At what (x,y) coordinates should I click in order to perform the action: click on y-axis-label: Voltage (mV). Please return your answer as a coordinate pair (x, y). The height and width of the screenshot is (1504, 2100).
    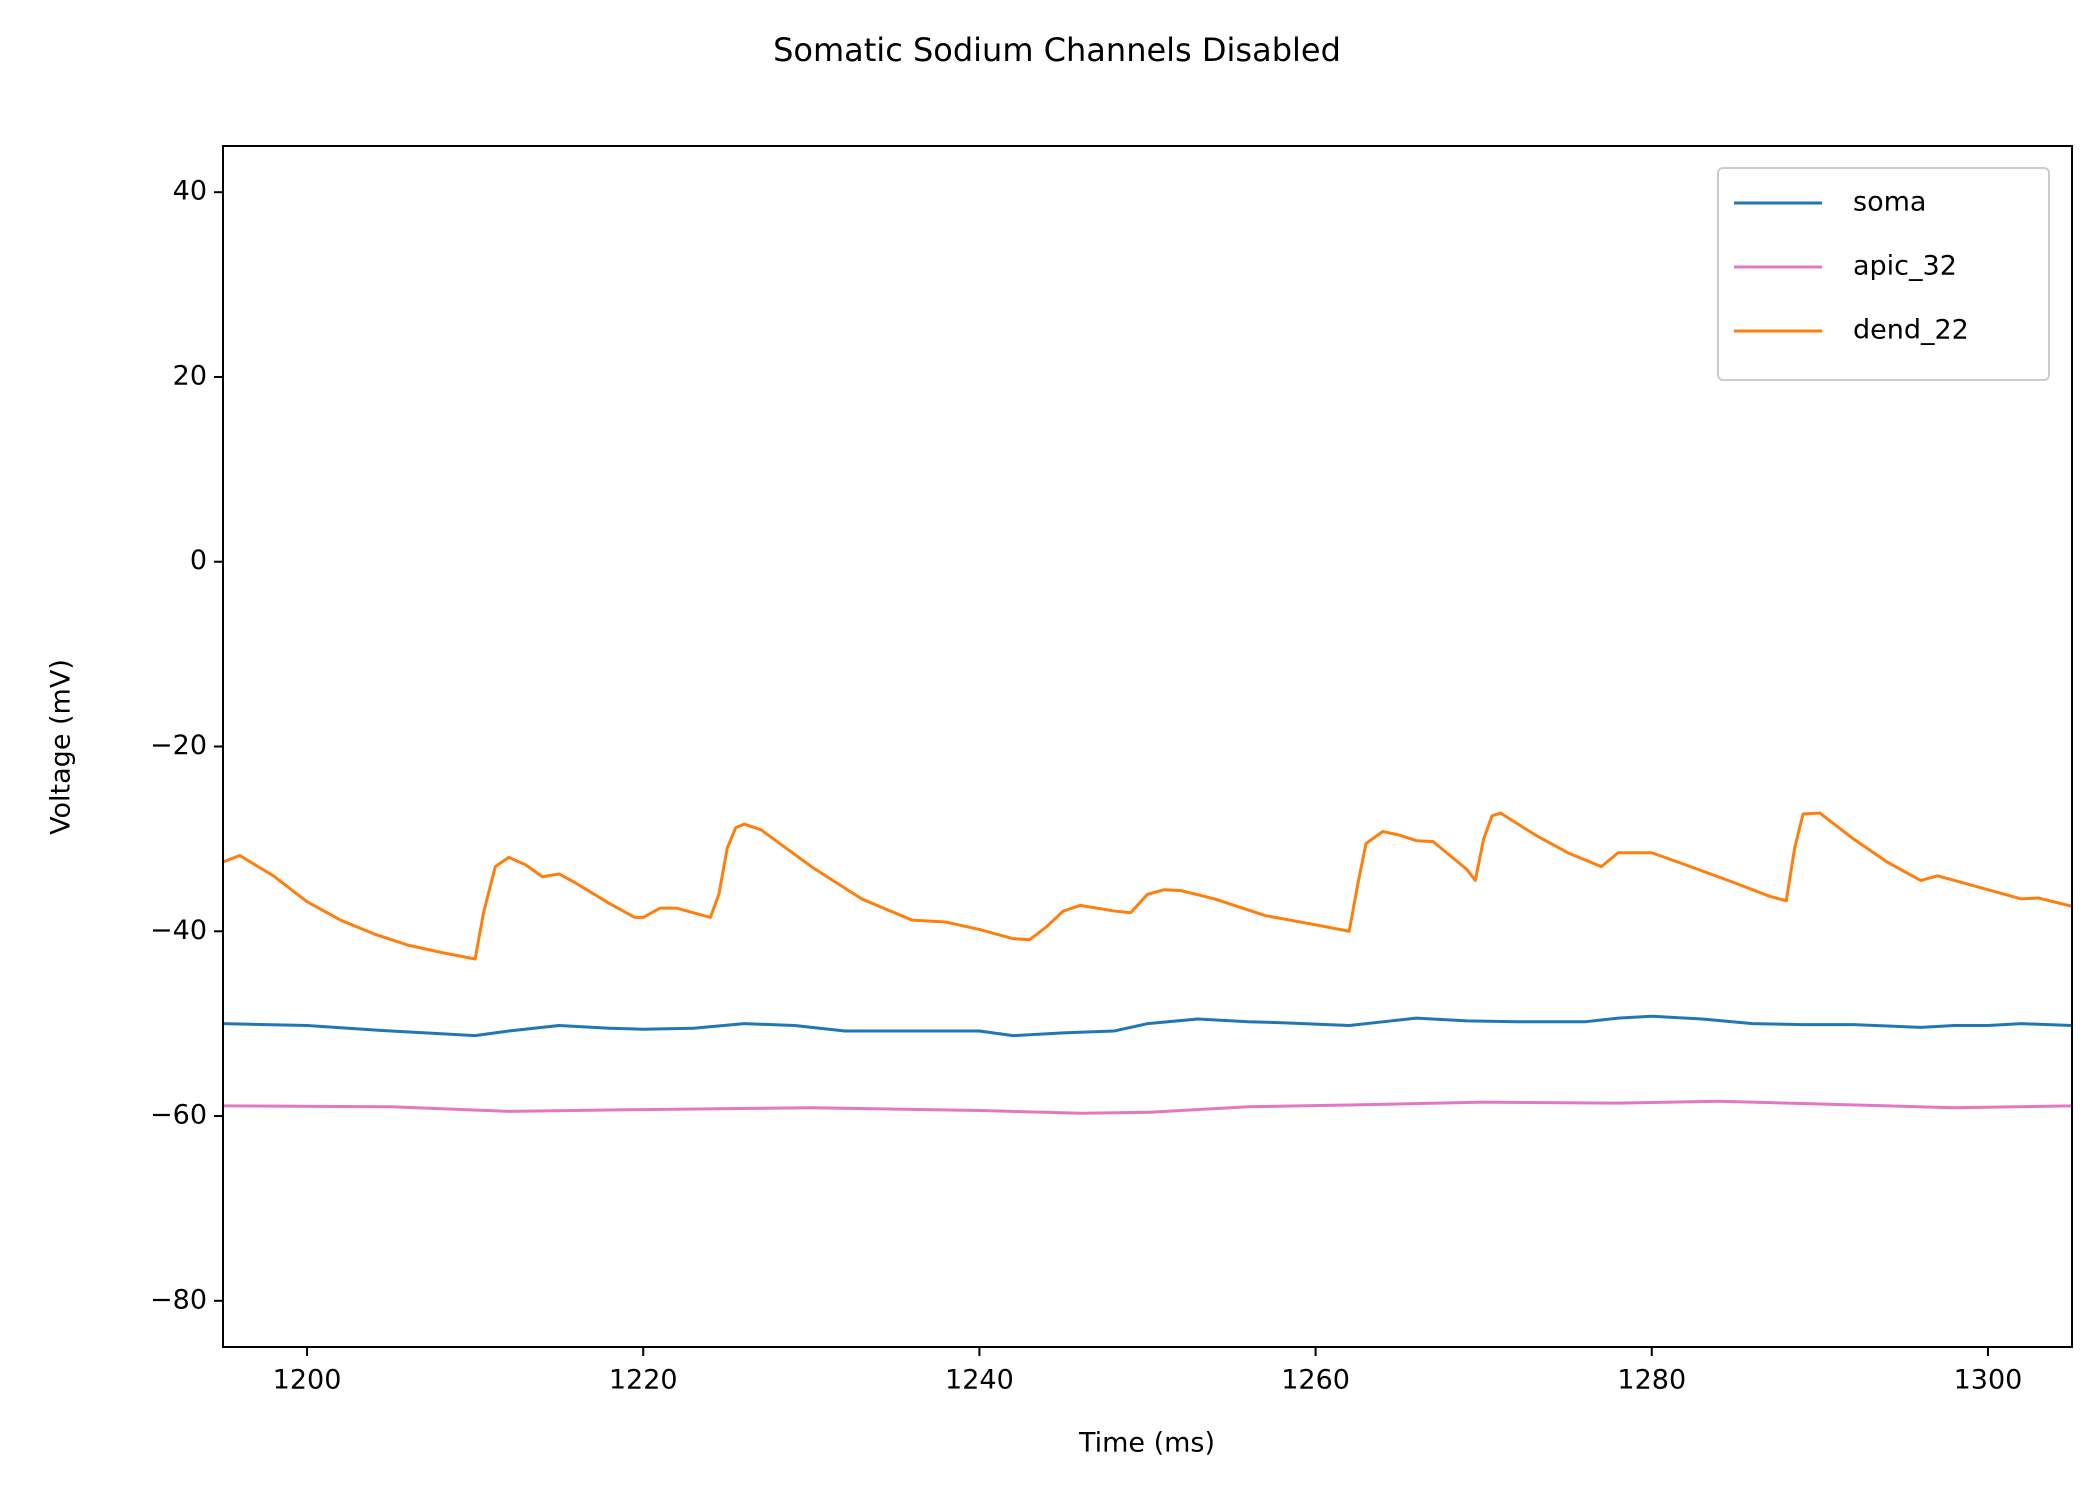
    Looking at the image, I should click on (61, 747).